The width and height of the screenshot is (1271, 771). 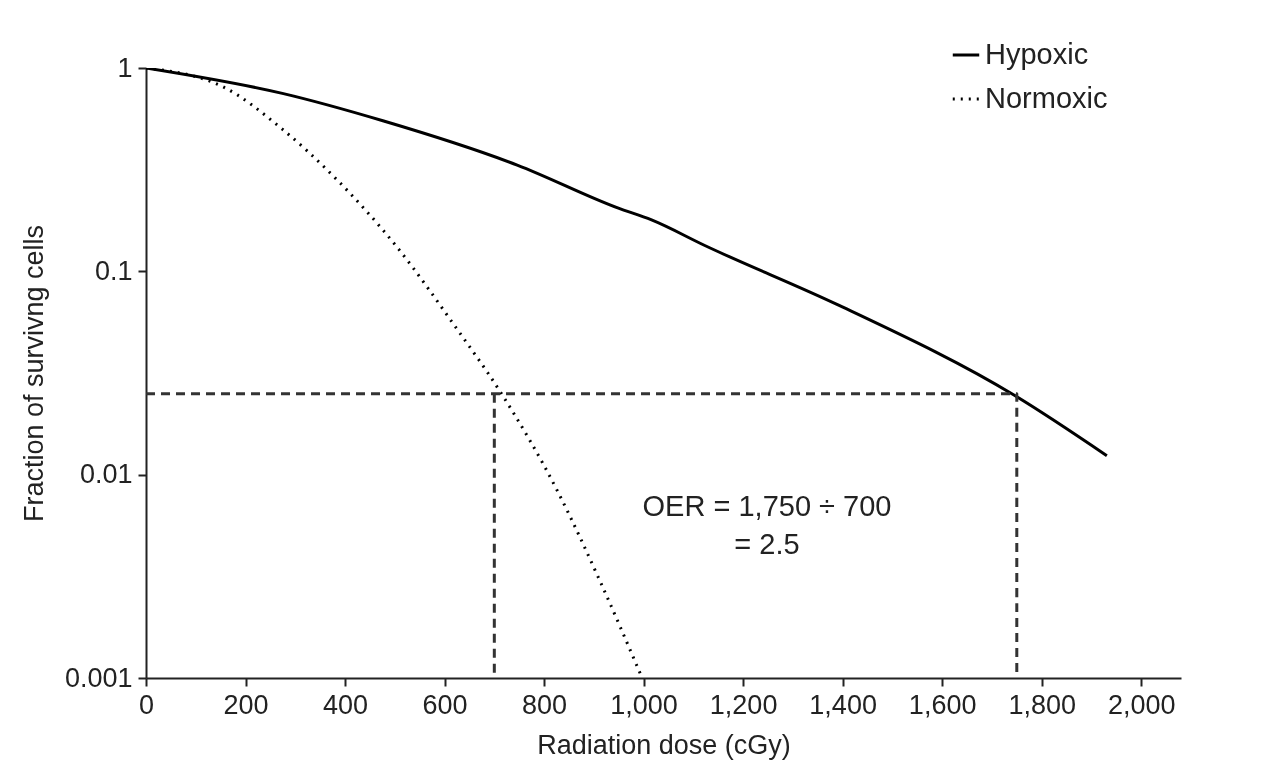 I want to click on y-tick-label: 0.01, so click(x=106, y=474).